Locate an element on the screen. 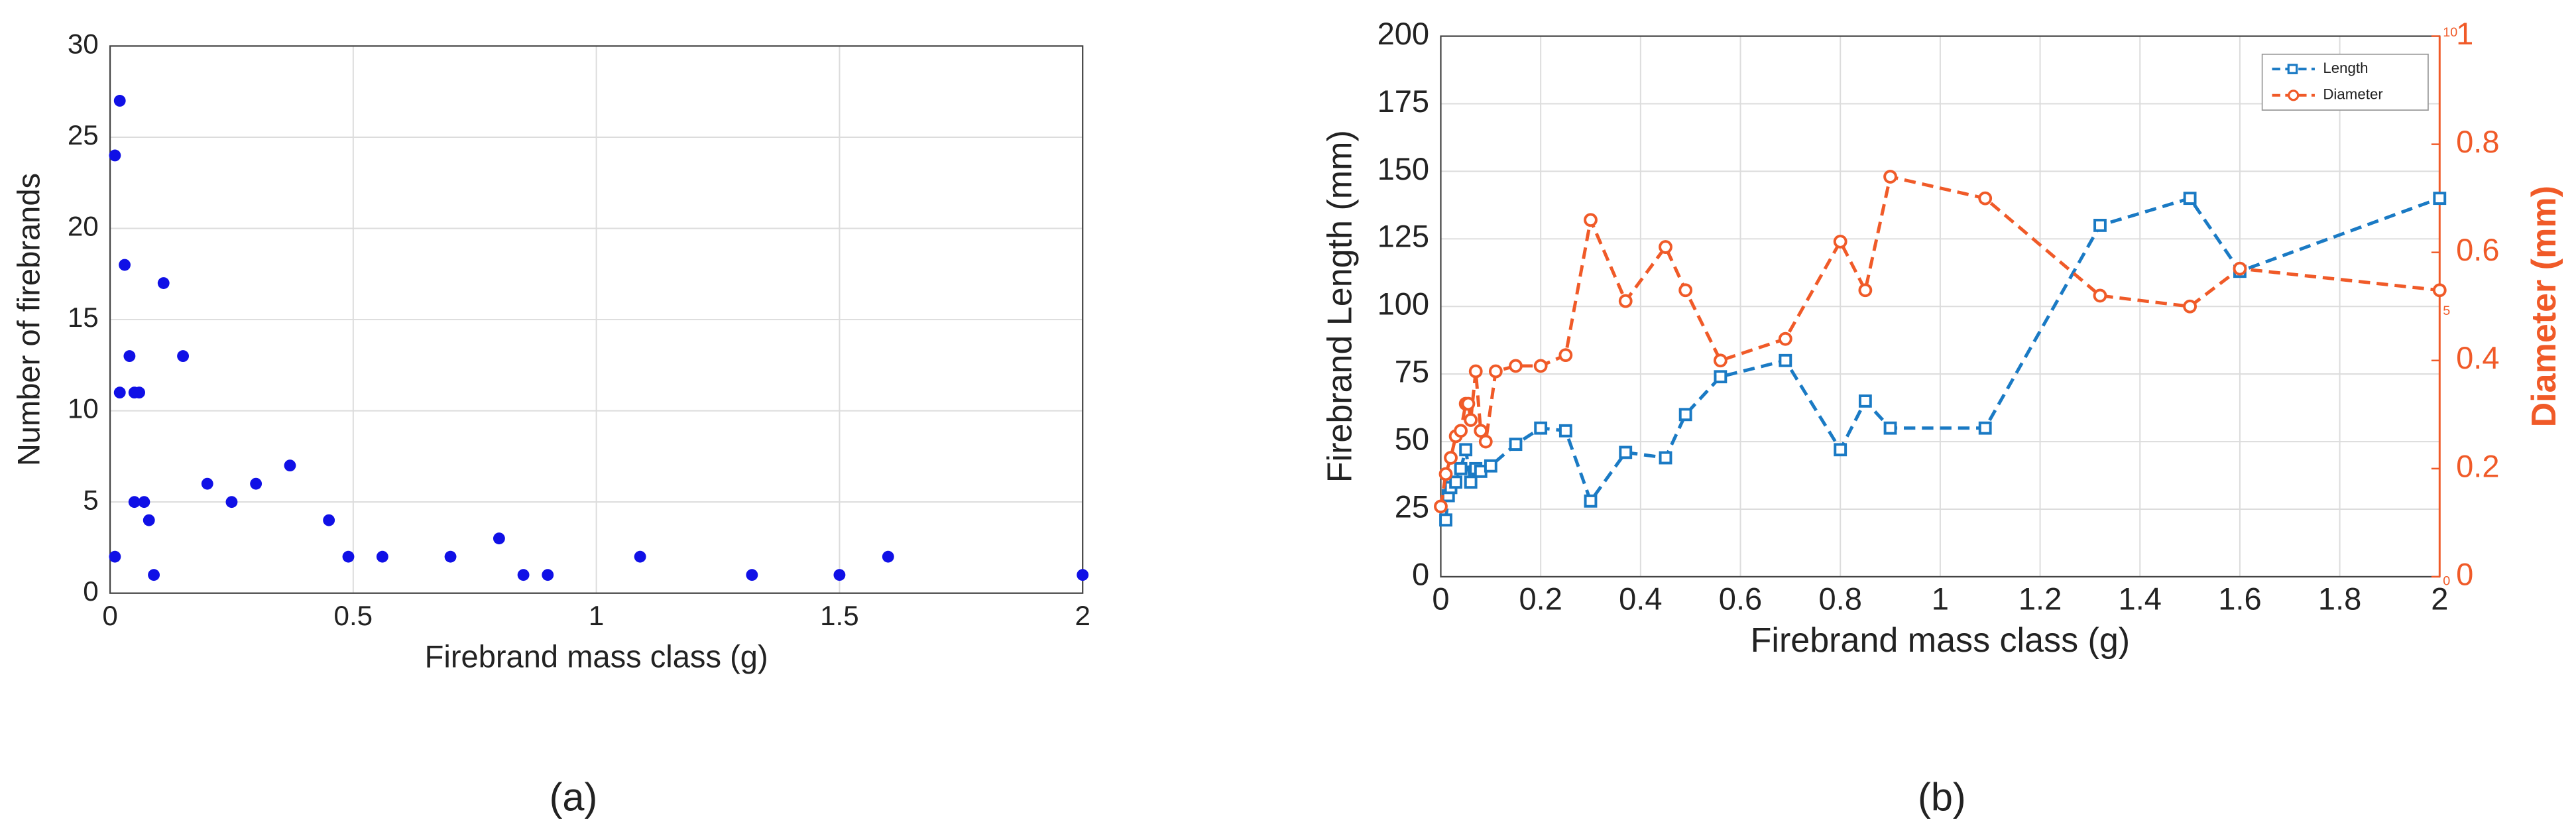  caption: (a) is located at coordinates (574, 797).